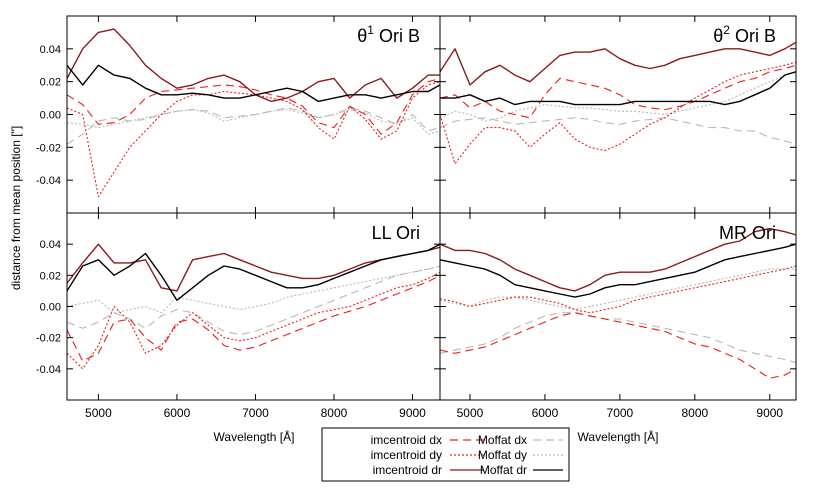  I want to click on legend-box, so click(445, 454).